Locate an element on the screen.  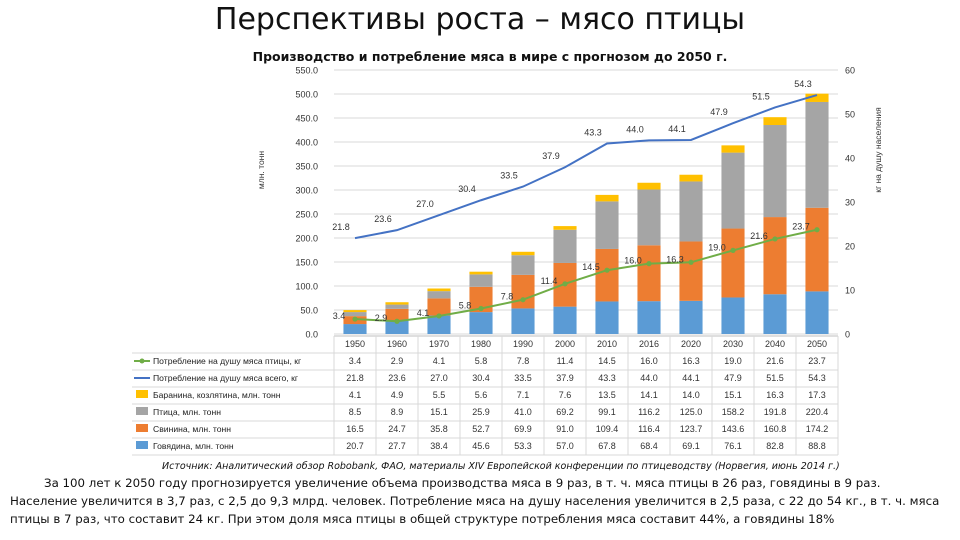
table-cell: 123.7 is located at coordinates (691, 429).